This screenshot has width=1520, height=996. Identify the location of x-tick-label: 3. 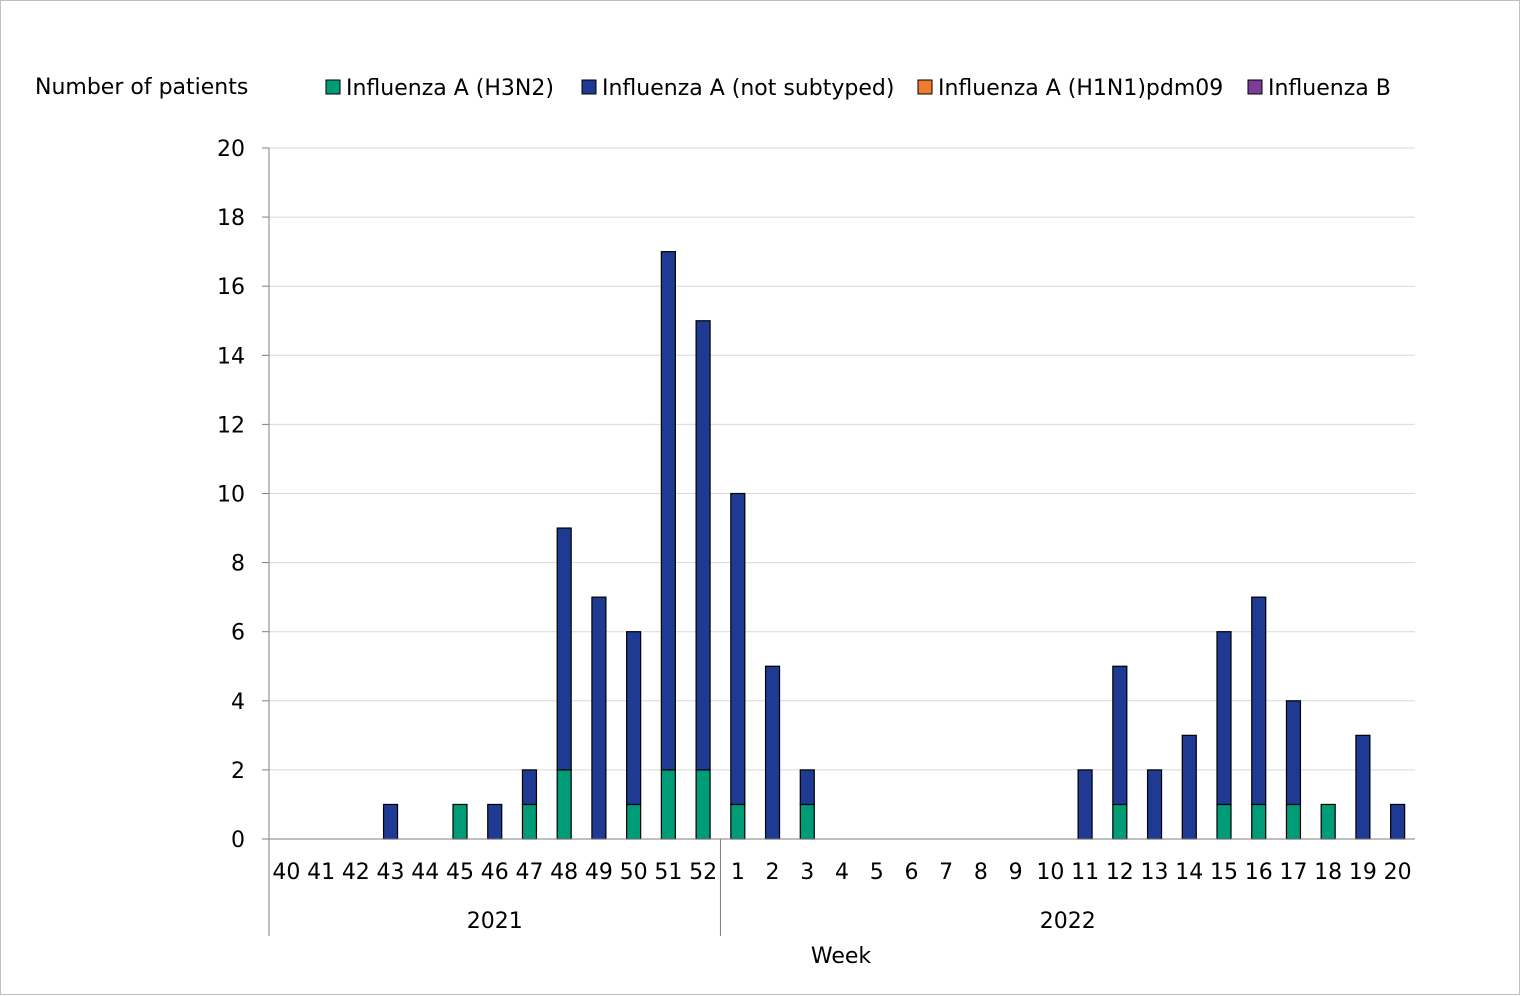
(807, 872).